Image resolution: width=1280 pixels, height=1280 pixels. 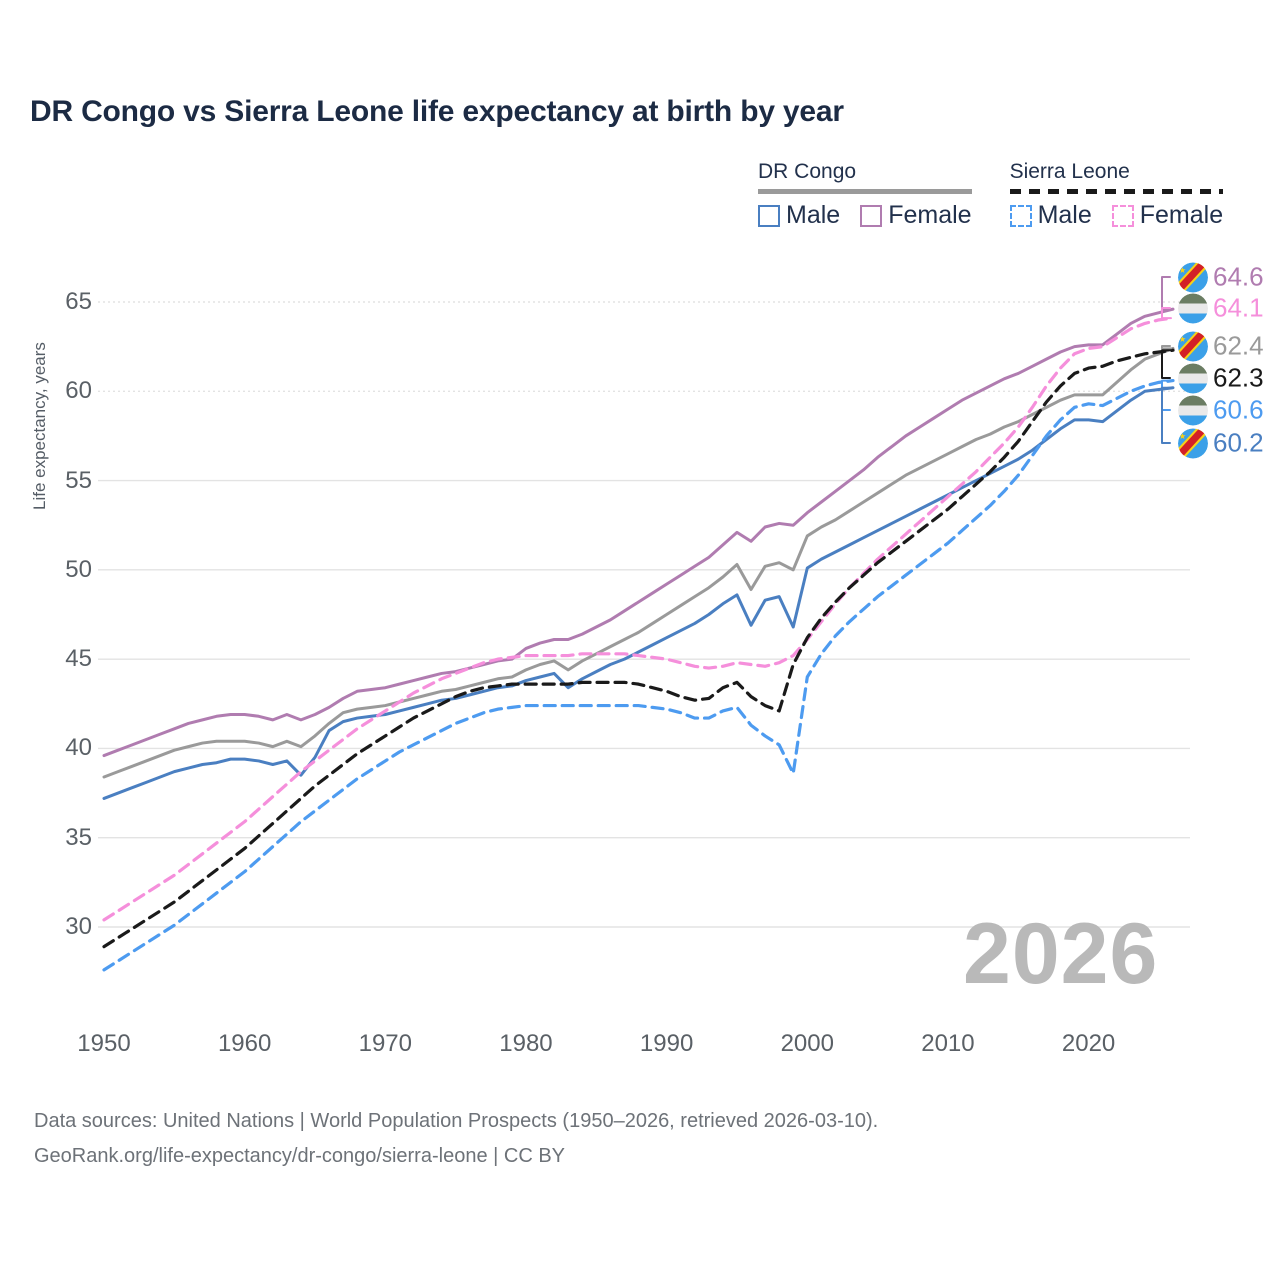 I want to click on legend-item-sle-male: Male, so click(x=1050, y=215).